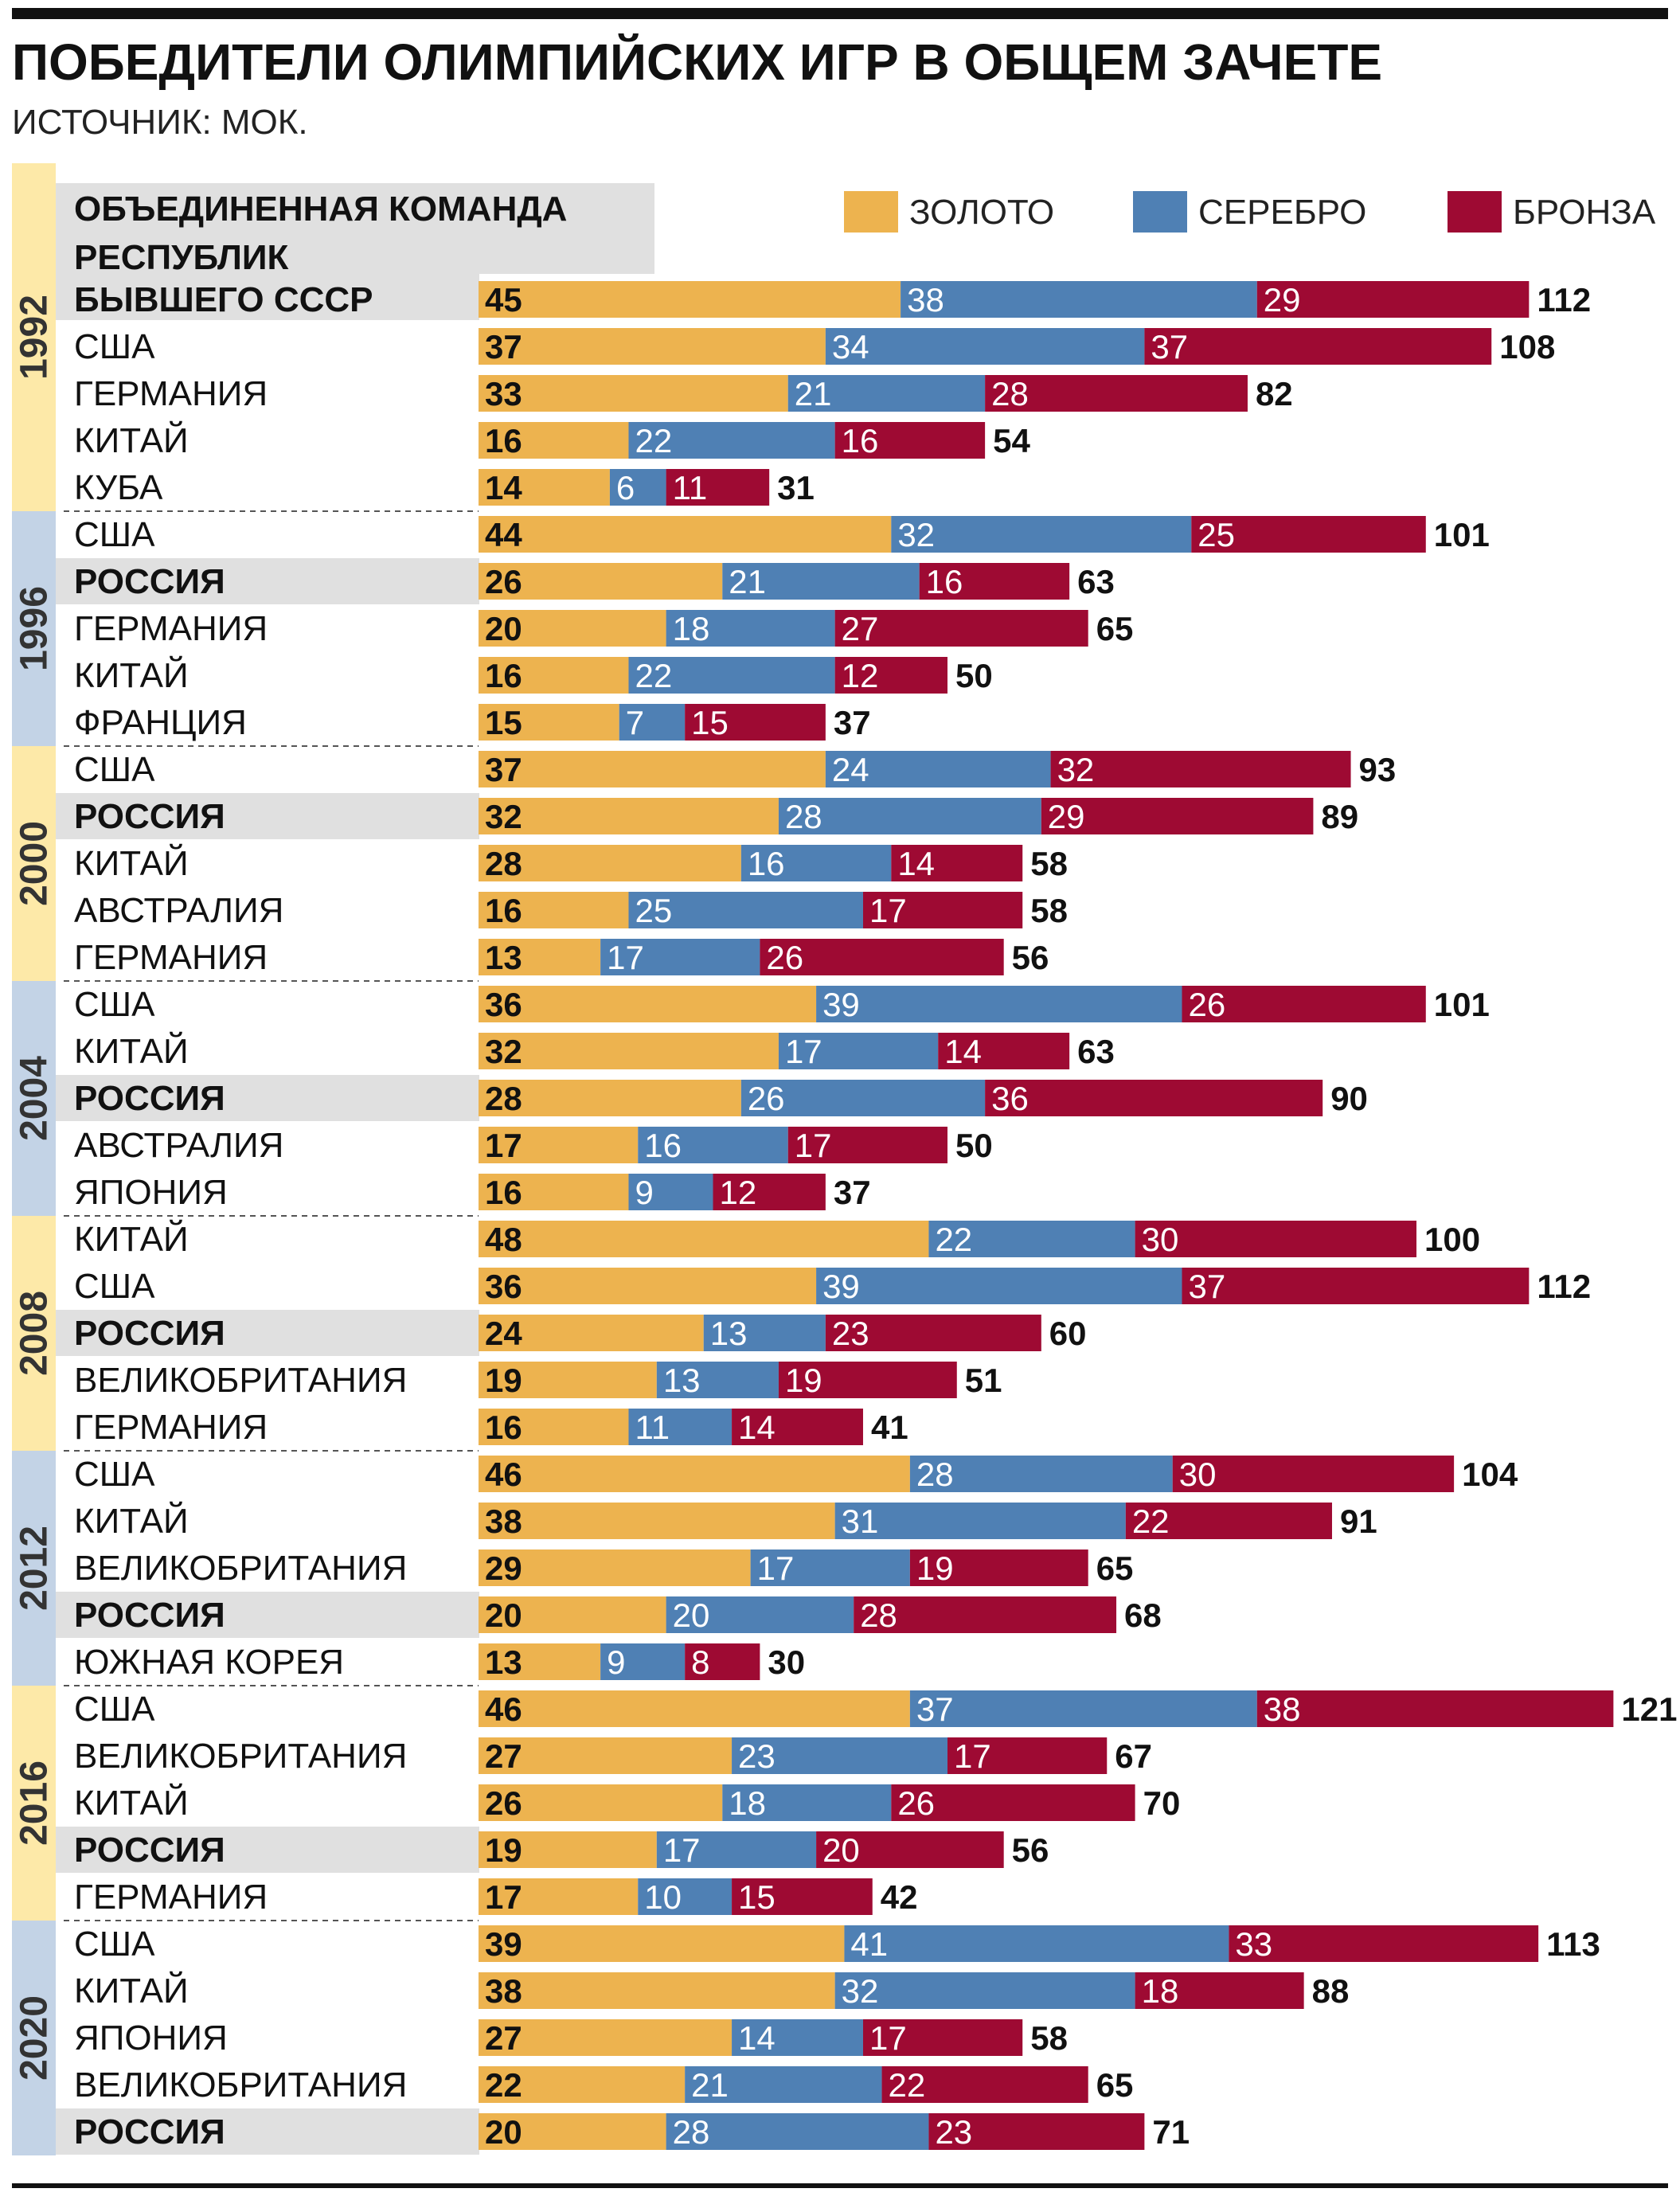 This screenshot has height=2208, width=1680. What do you see at coordinates (504, 2038) in the screenshot?
I see `gold-bar-label: 27` at bounding box center [504, 2038].